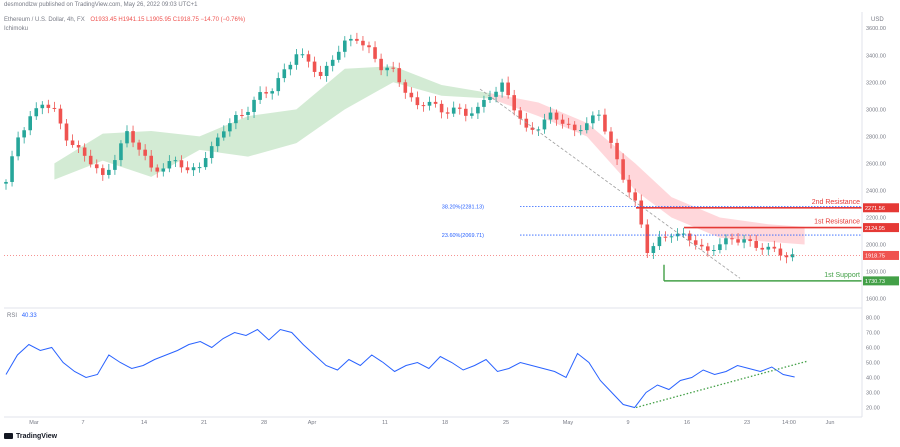 This screenshot has height=447, width=900. Describe the element at coordinates (876, 56) in the screenshot. I see `price-tick-label: 3400.00` at that location.